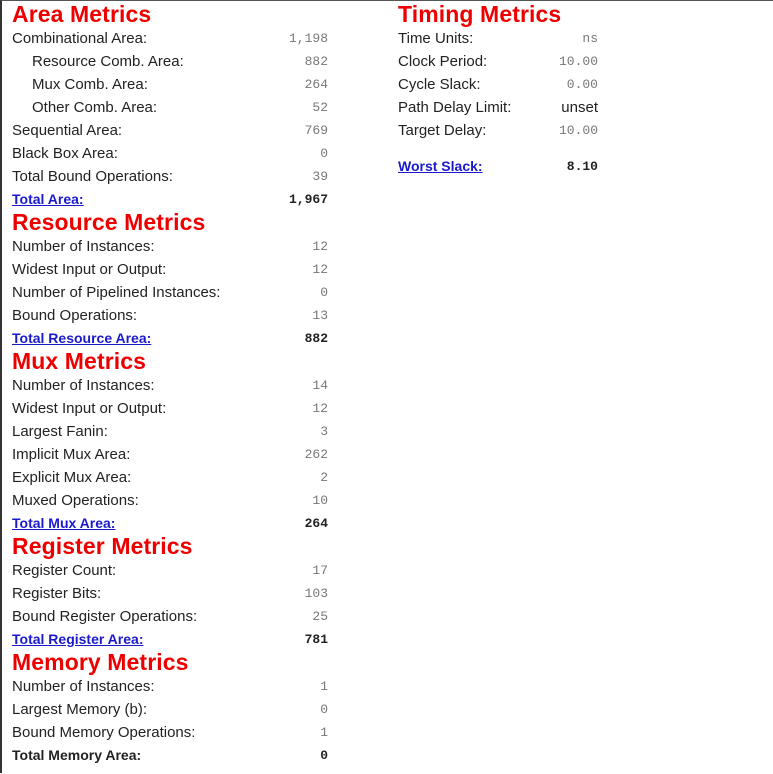 Image resolution: width=773 pixels, height=774 pixels. I want to click on metric-label: Cycle Slack:, so click(439, 84).